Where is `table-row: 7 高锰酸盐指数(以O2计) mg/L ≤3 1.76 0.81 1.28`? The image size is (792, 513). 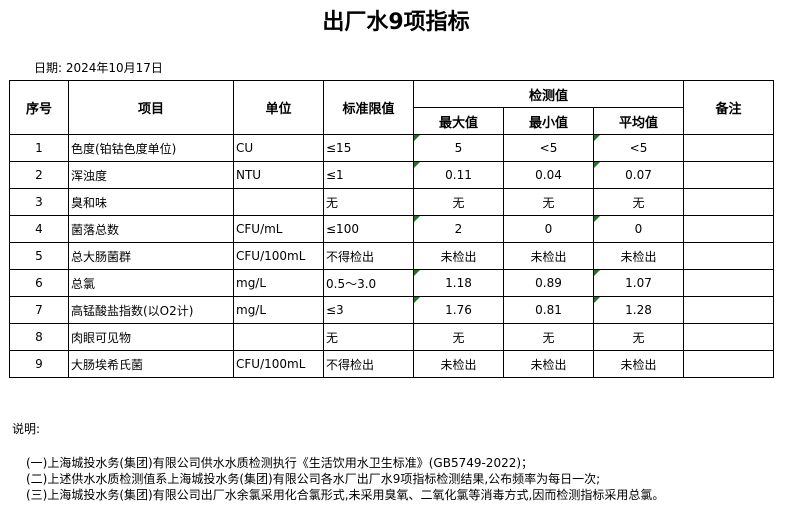
table-row: 7 高锰酸盐指数(以O2计) mg/L ≤3 1.76 0.81 1.28 is located at coordinates (391, 310).